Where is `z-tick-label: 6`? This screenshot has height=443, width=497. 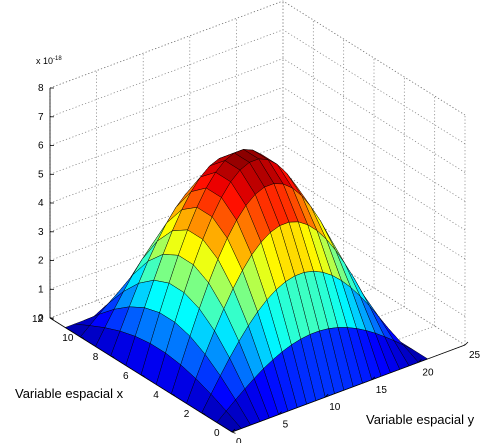 z-tick-label: 6 is located at coordinates (41, 146).